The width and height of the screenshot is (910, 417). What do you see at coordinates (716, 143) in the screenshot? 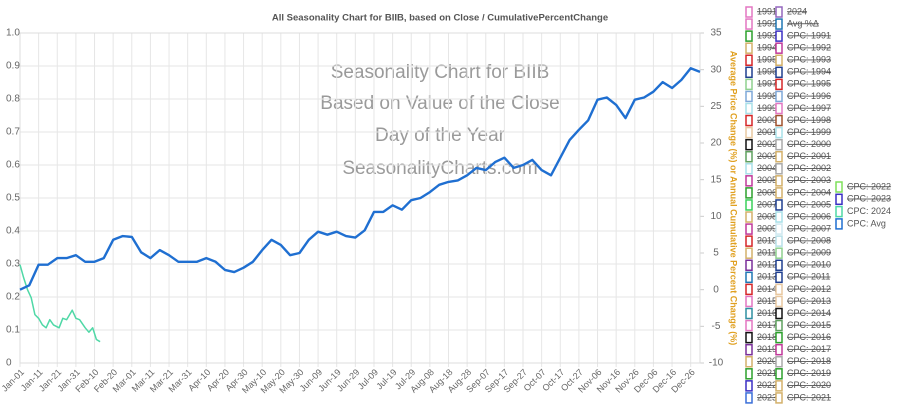
I see `y2-tick-label: 20` at bounding box center [716, 143].